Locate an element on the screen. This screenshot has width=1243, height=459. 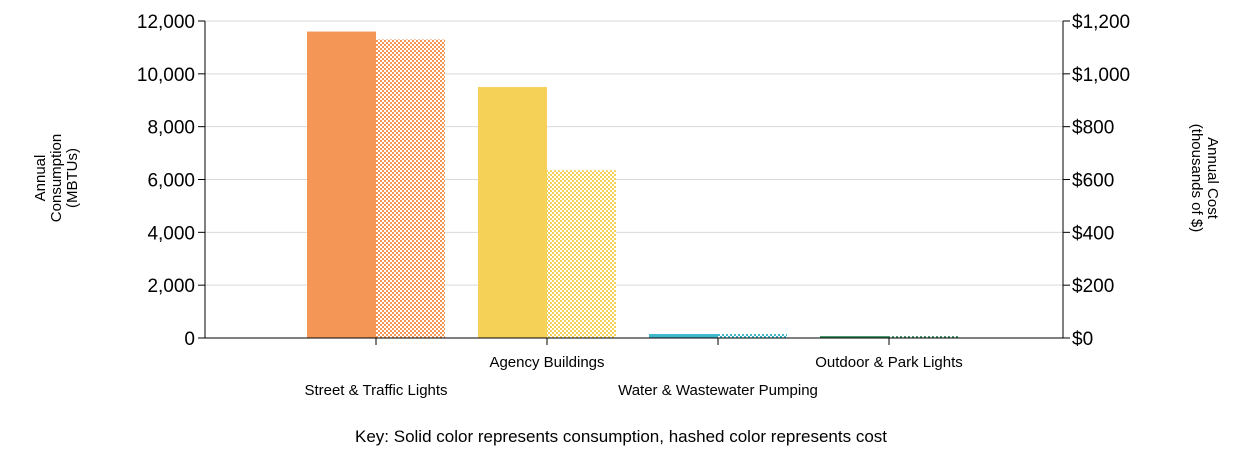
right-tick-label: $200 is located at coordinates (1093, 286).